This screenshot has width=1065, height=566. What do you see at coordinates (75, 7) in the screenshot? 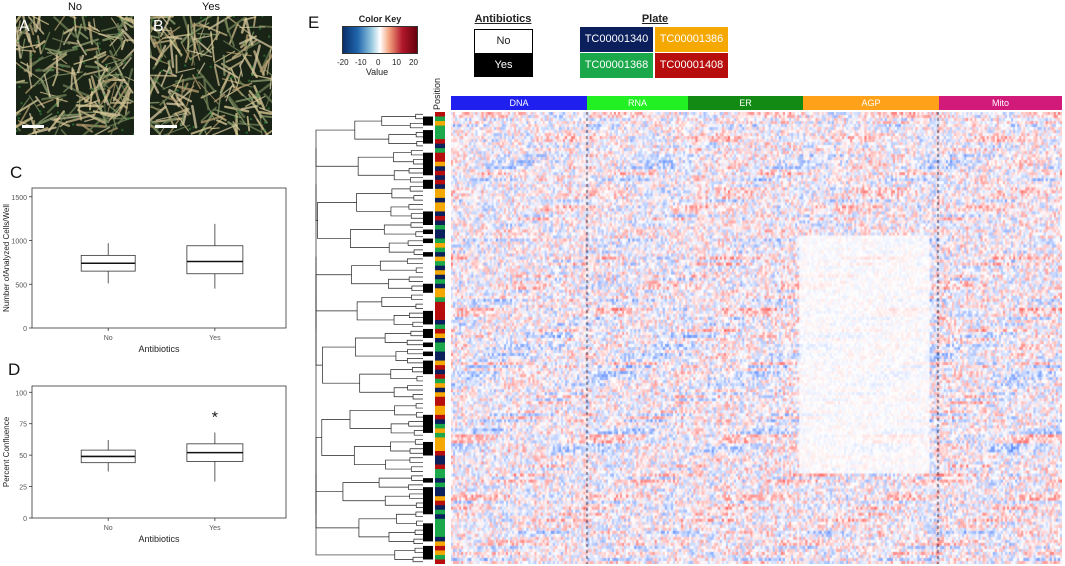
I see `panel-a-title: No` at bounding box center [75, 7].